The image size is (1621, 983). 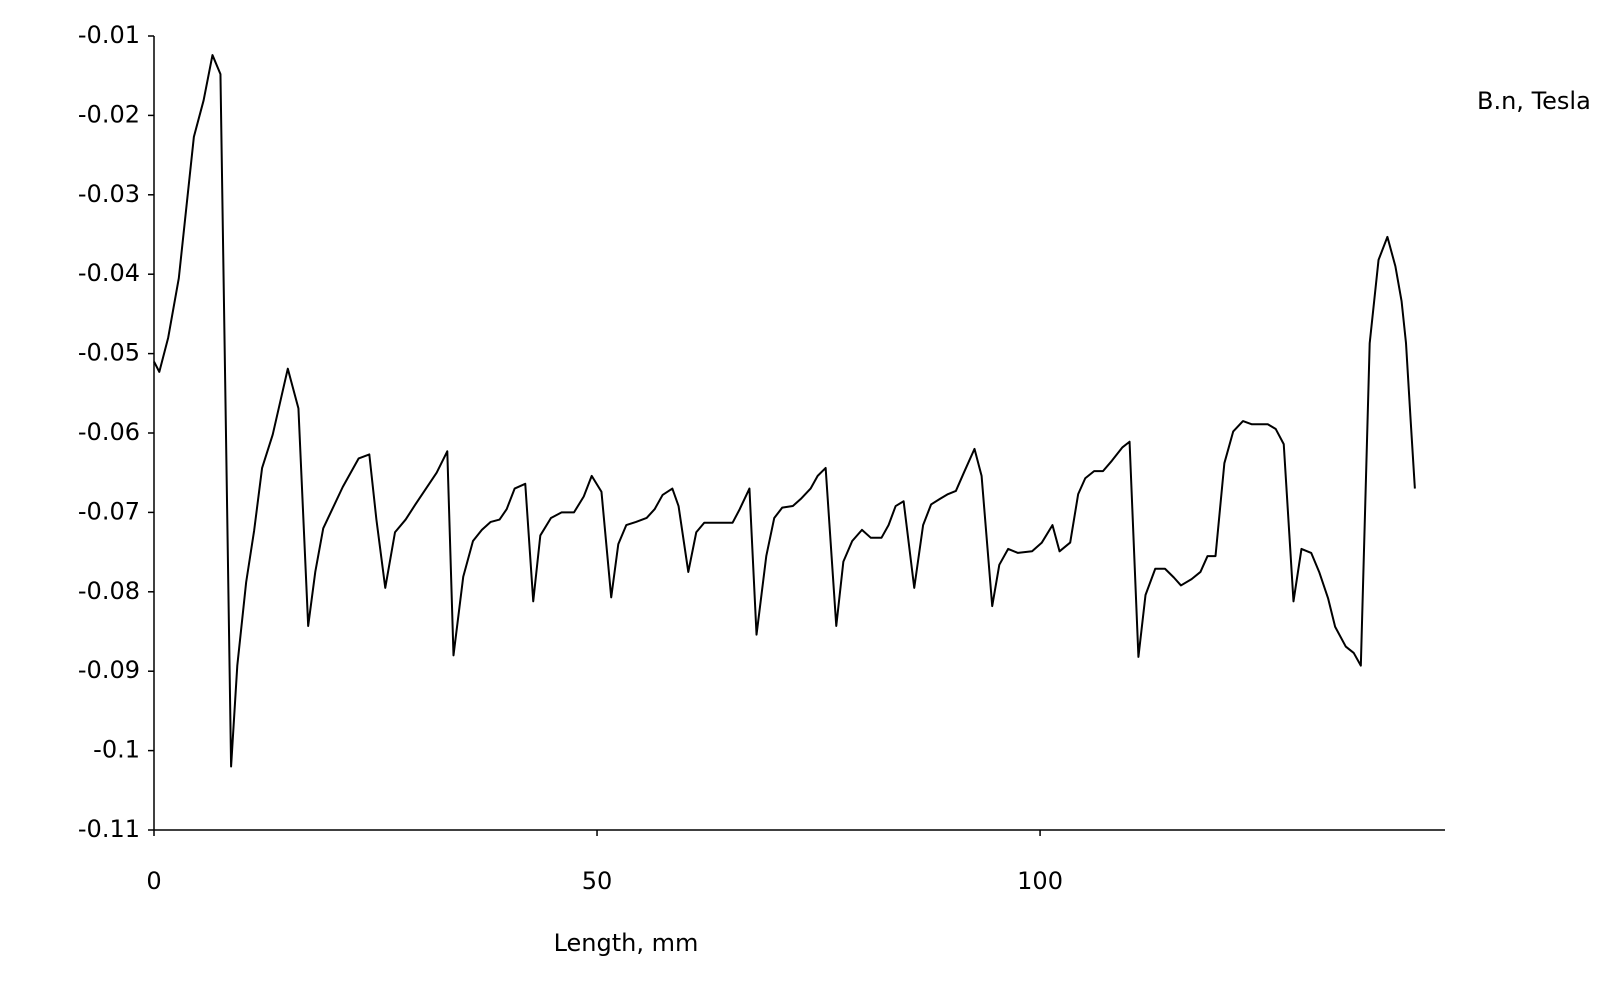 I want to click on x-tick-label: 100, so click(x=1040, y=881).